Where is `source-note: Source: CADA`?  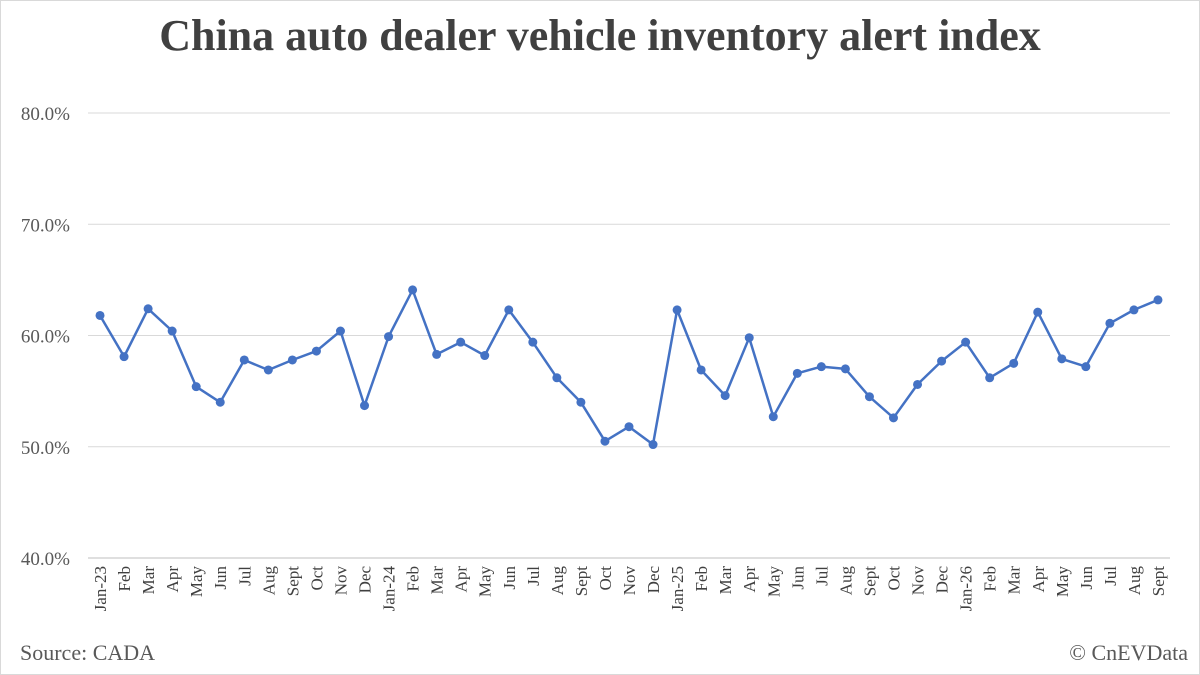
source-note: Source: CADA is located at coordinates (88, 652).